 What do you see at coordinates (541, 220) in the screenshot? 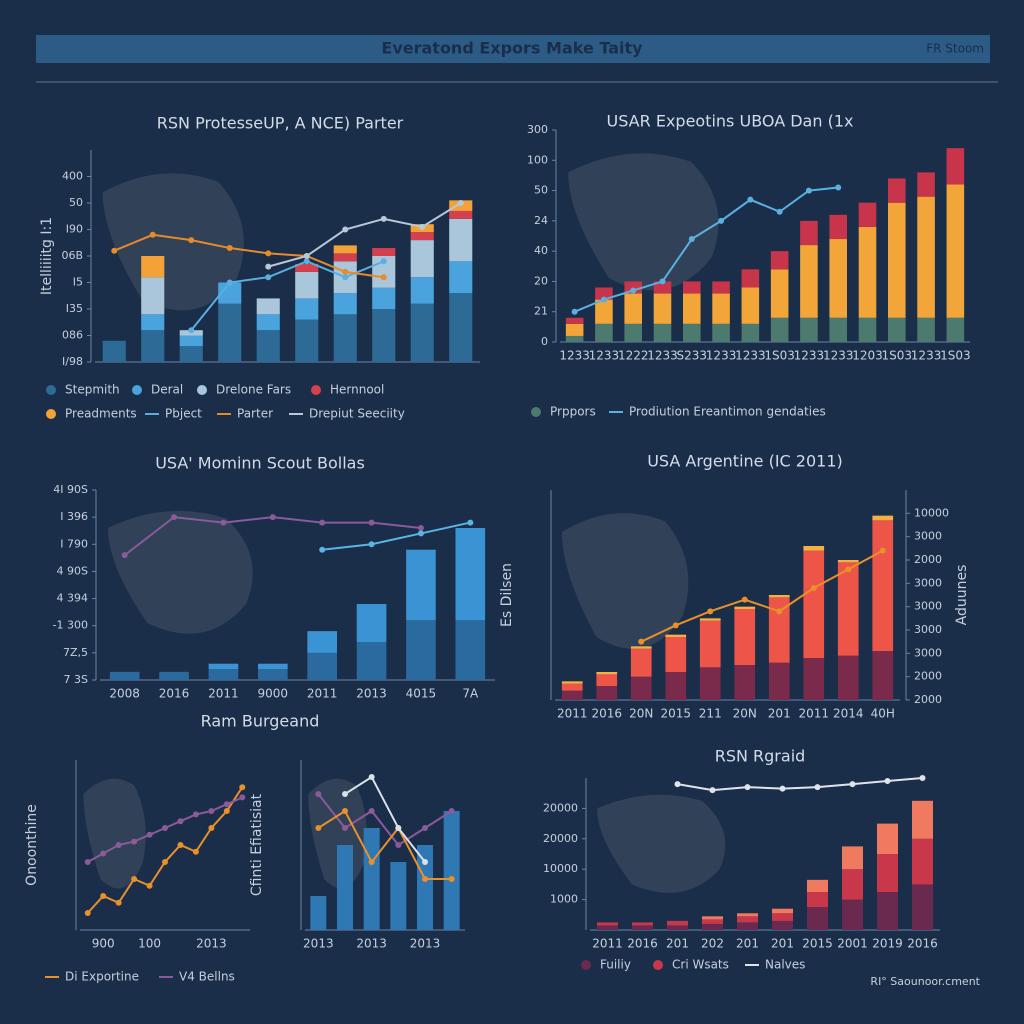
I see `y-tick-label: 24` at bounding box center [541, 220].